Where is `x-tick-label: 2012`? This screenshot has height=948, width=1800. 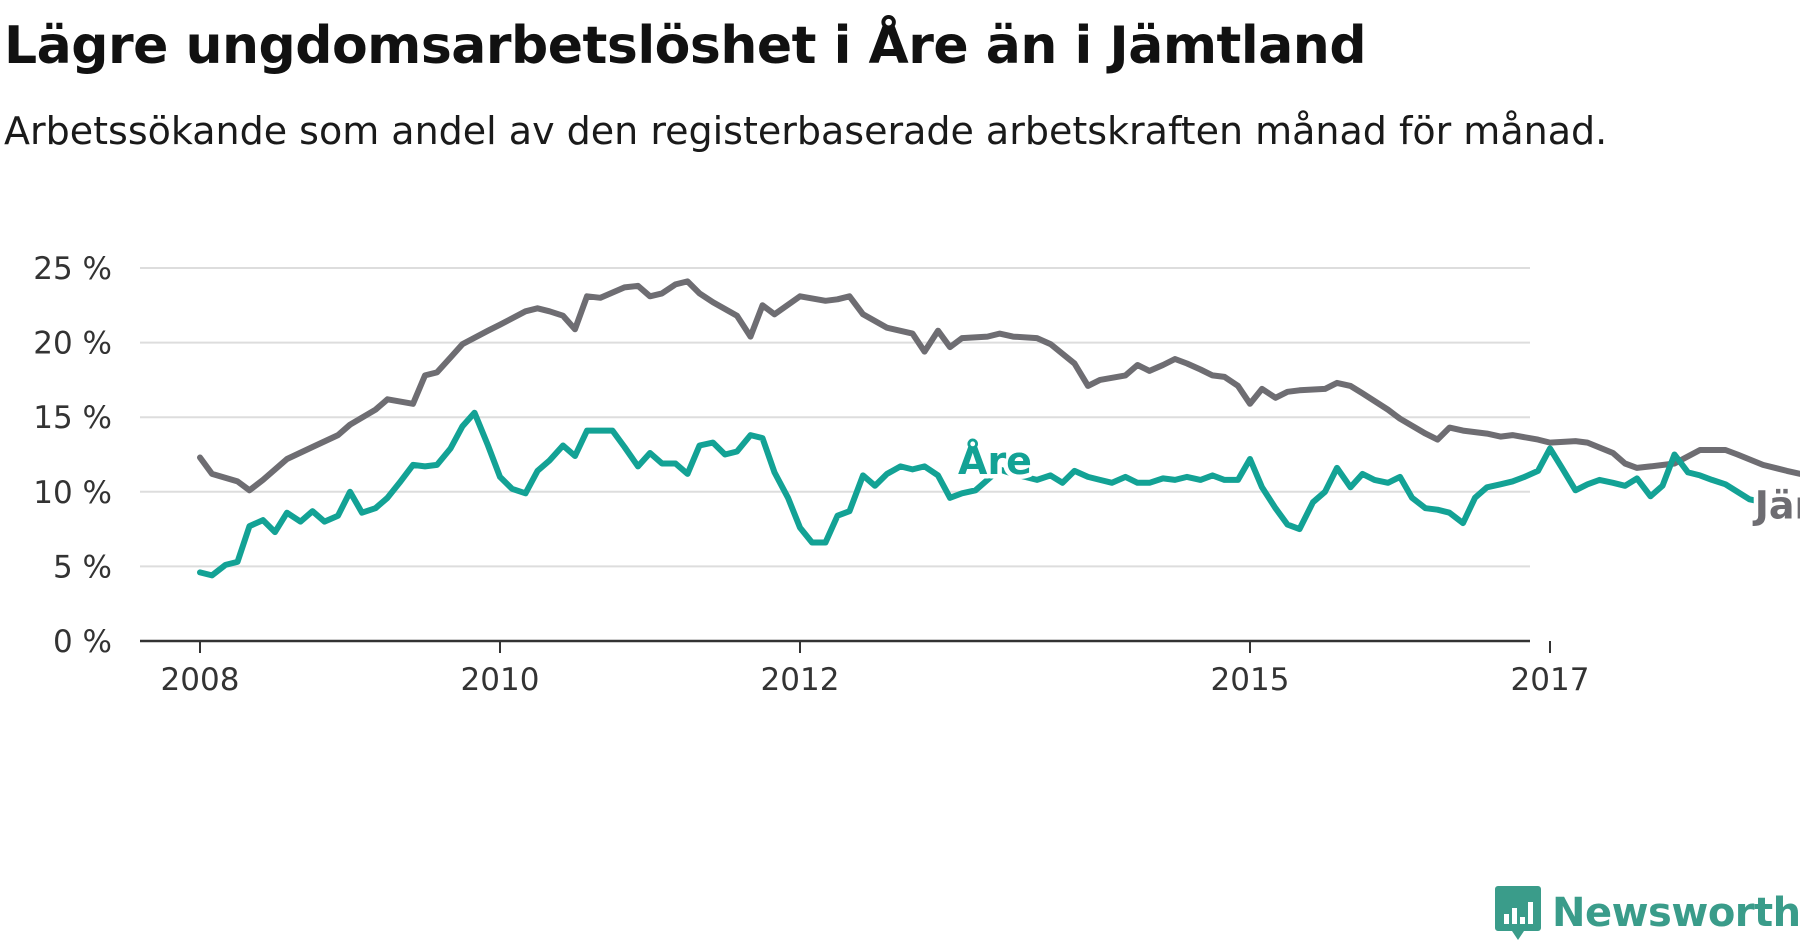 x-tick-label: 2012 is located at coordinates (800, 680).